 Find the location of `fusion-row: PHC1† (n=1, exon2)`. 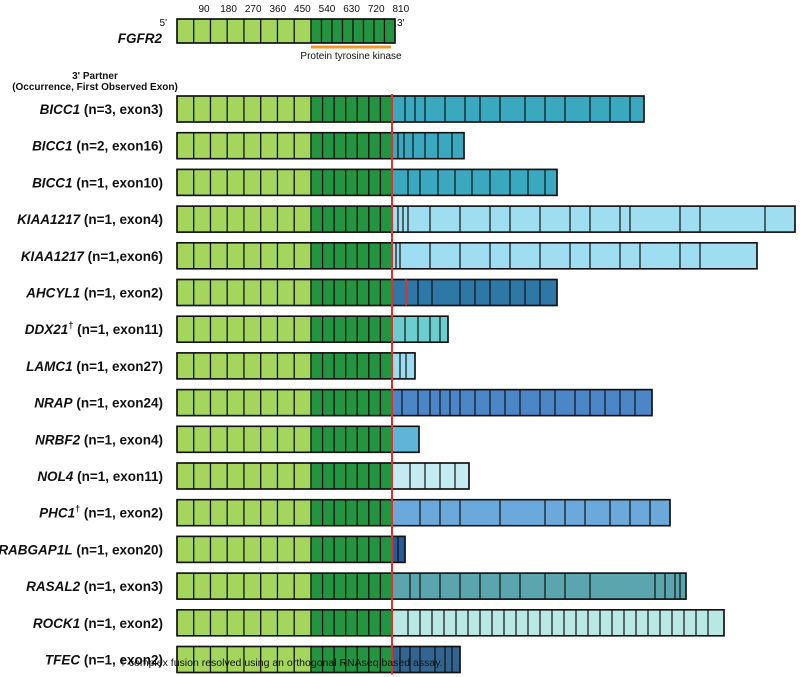

fusion-row: PHC1† (n=1, exon2) is located at coordinates (355, 512).